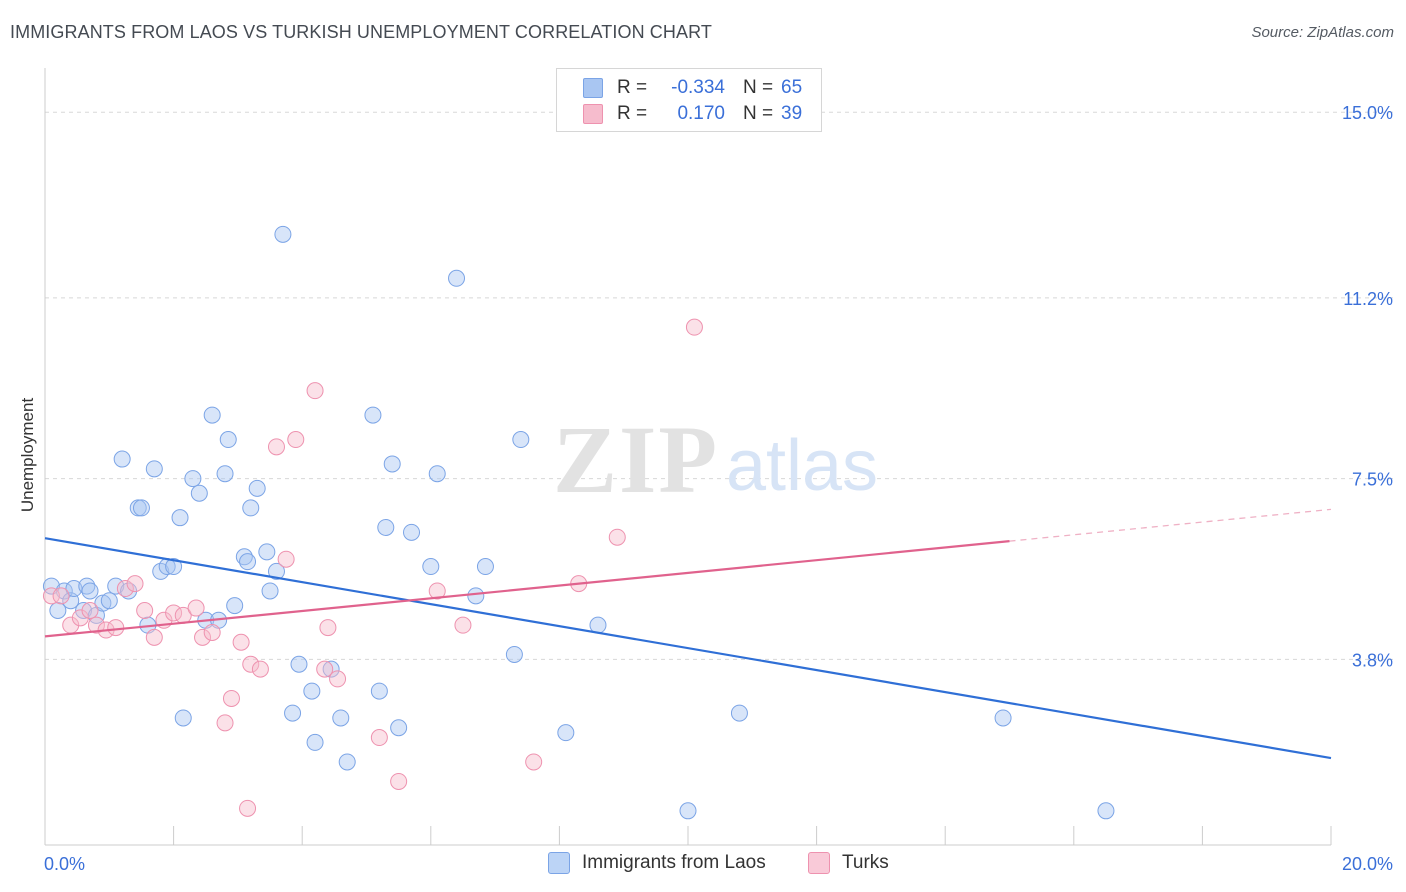 Image resolution: width=1406 pixels, height=892 pixels. Describe the element at coordinates (689, 100) in the screenshot. I see `correlation-legend: R = -0.334 N = 65 R = 0.170 N = 39` at that location.